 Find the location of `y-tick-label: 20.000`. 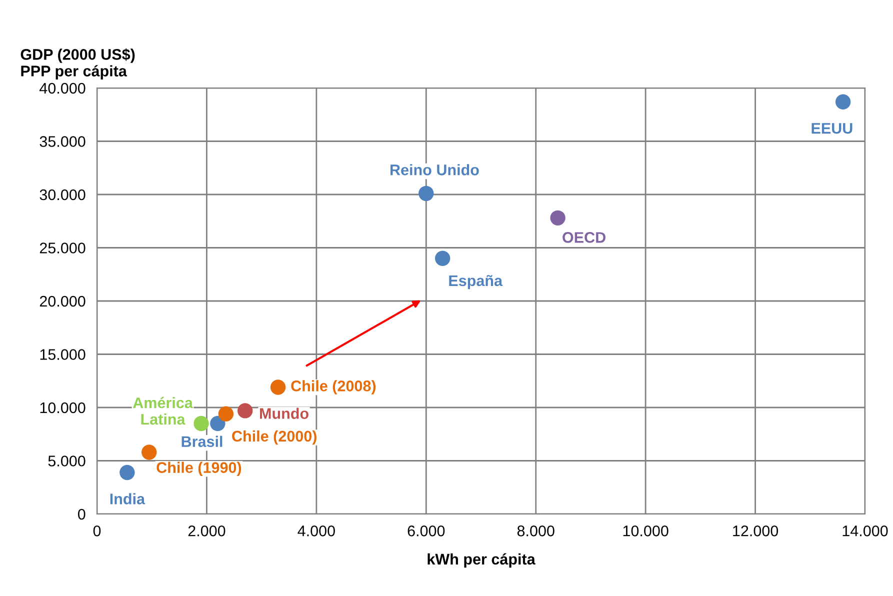

y-tick-label: 20.000 is located at coordinates (63, 301).